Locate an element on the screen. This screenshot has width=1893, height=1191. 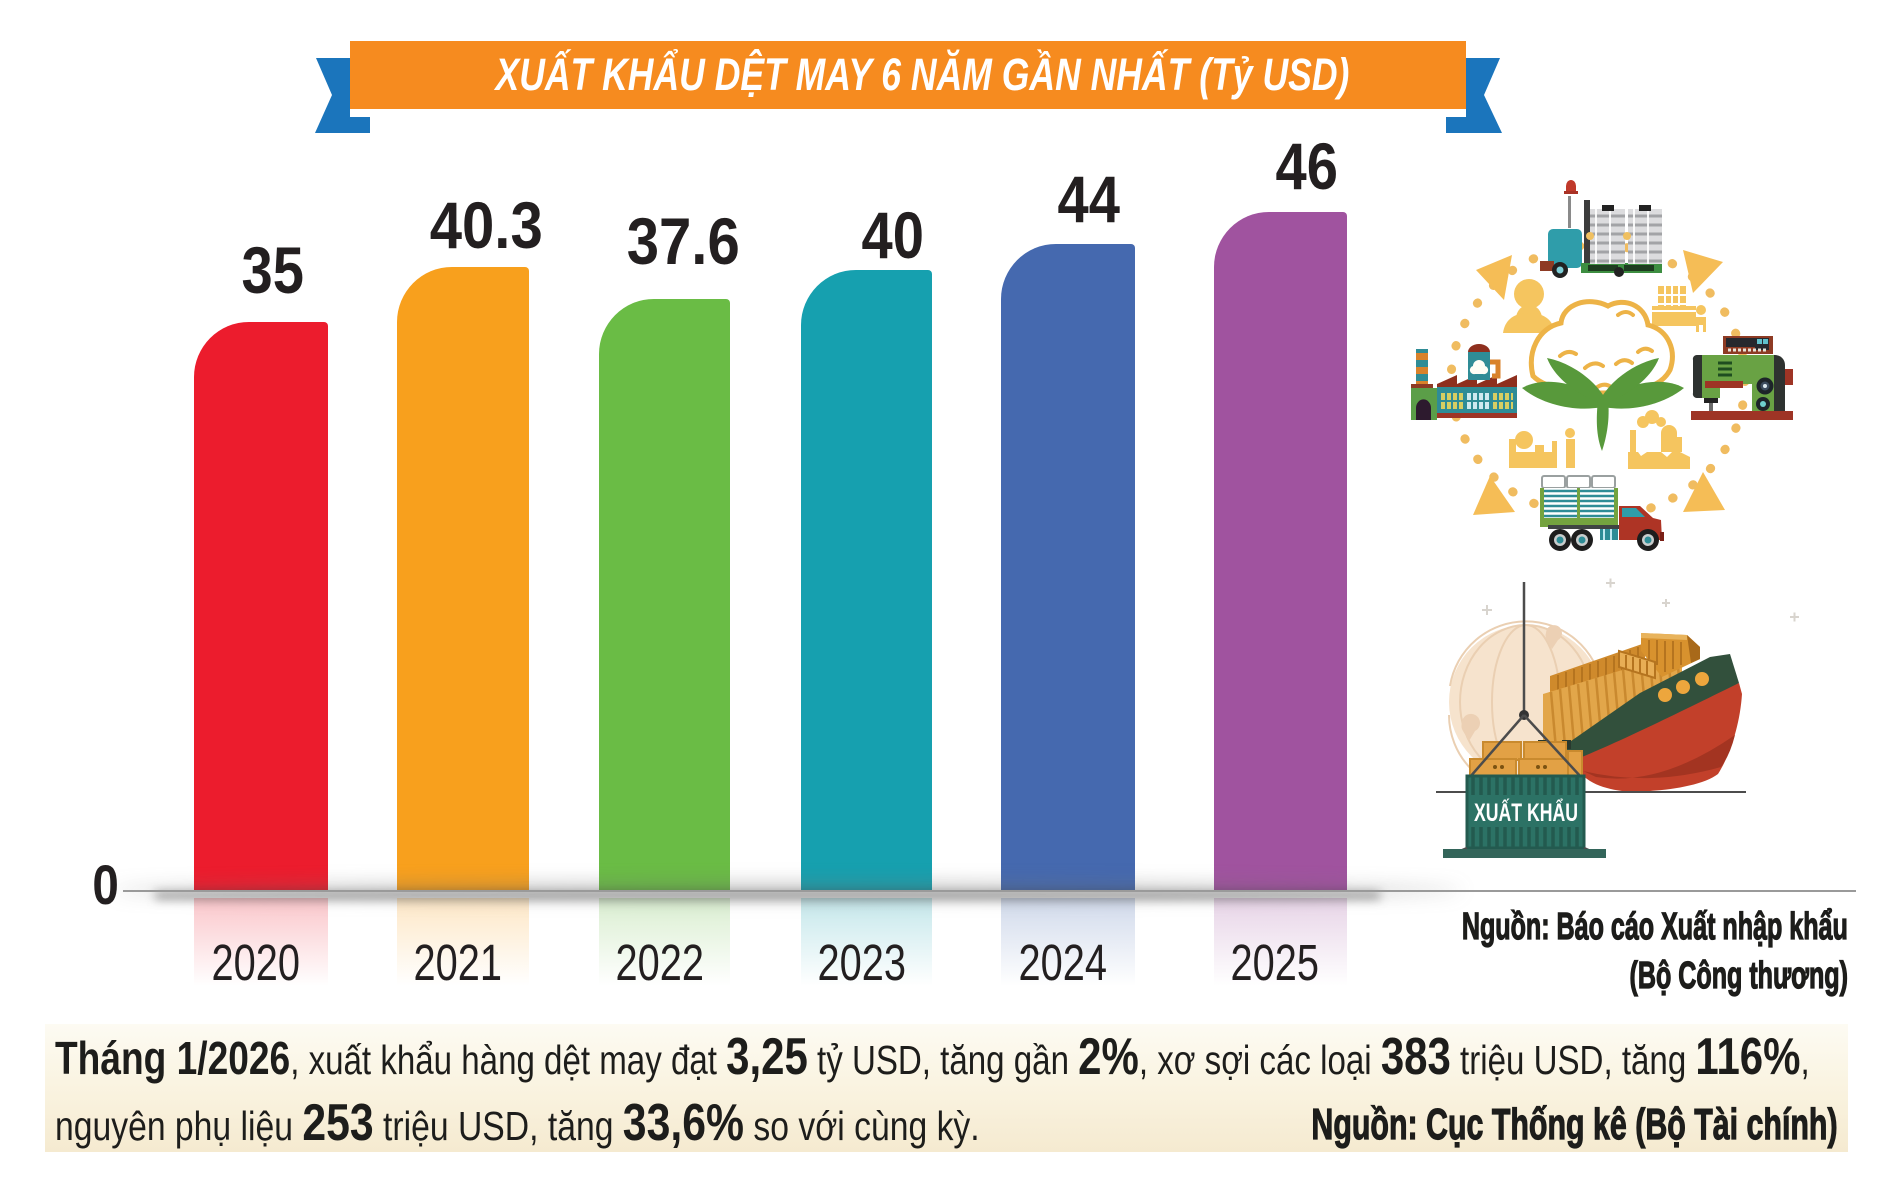
svg-text: XUẤT KHẨU is located at coordinates (1526, 812).